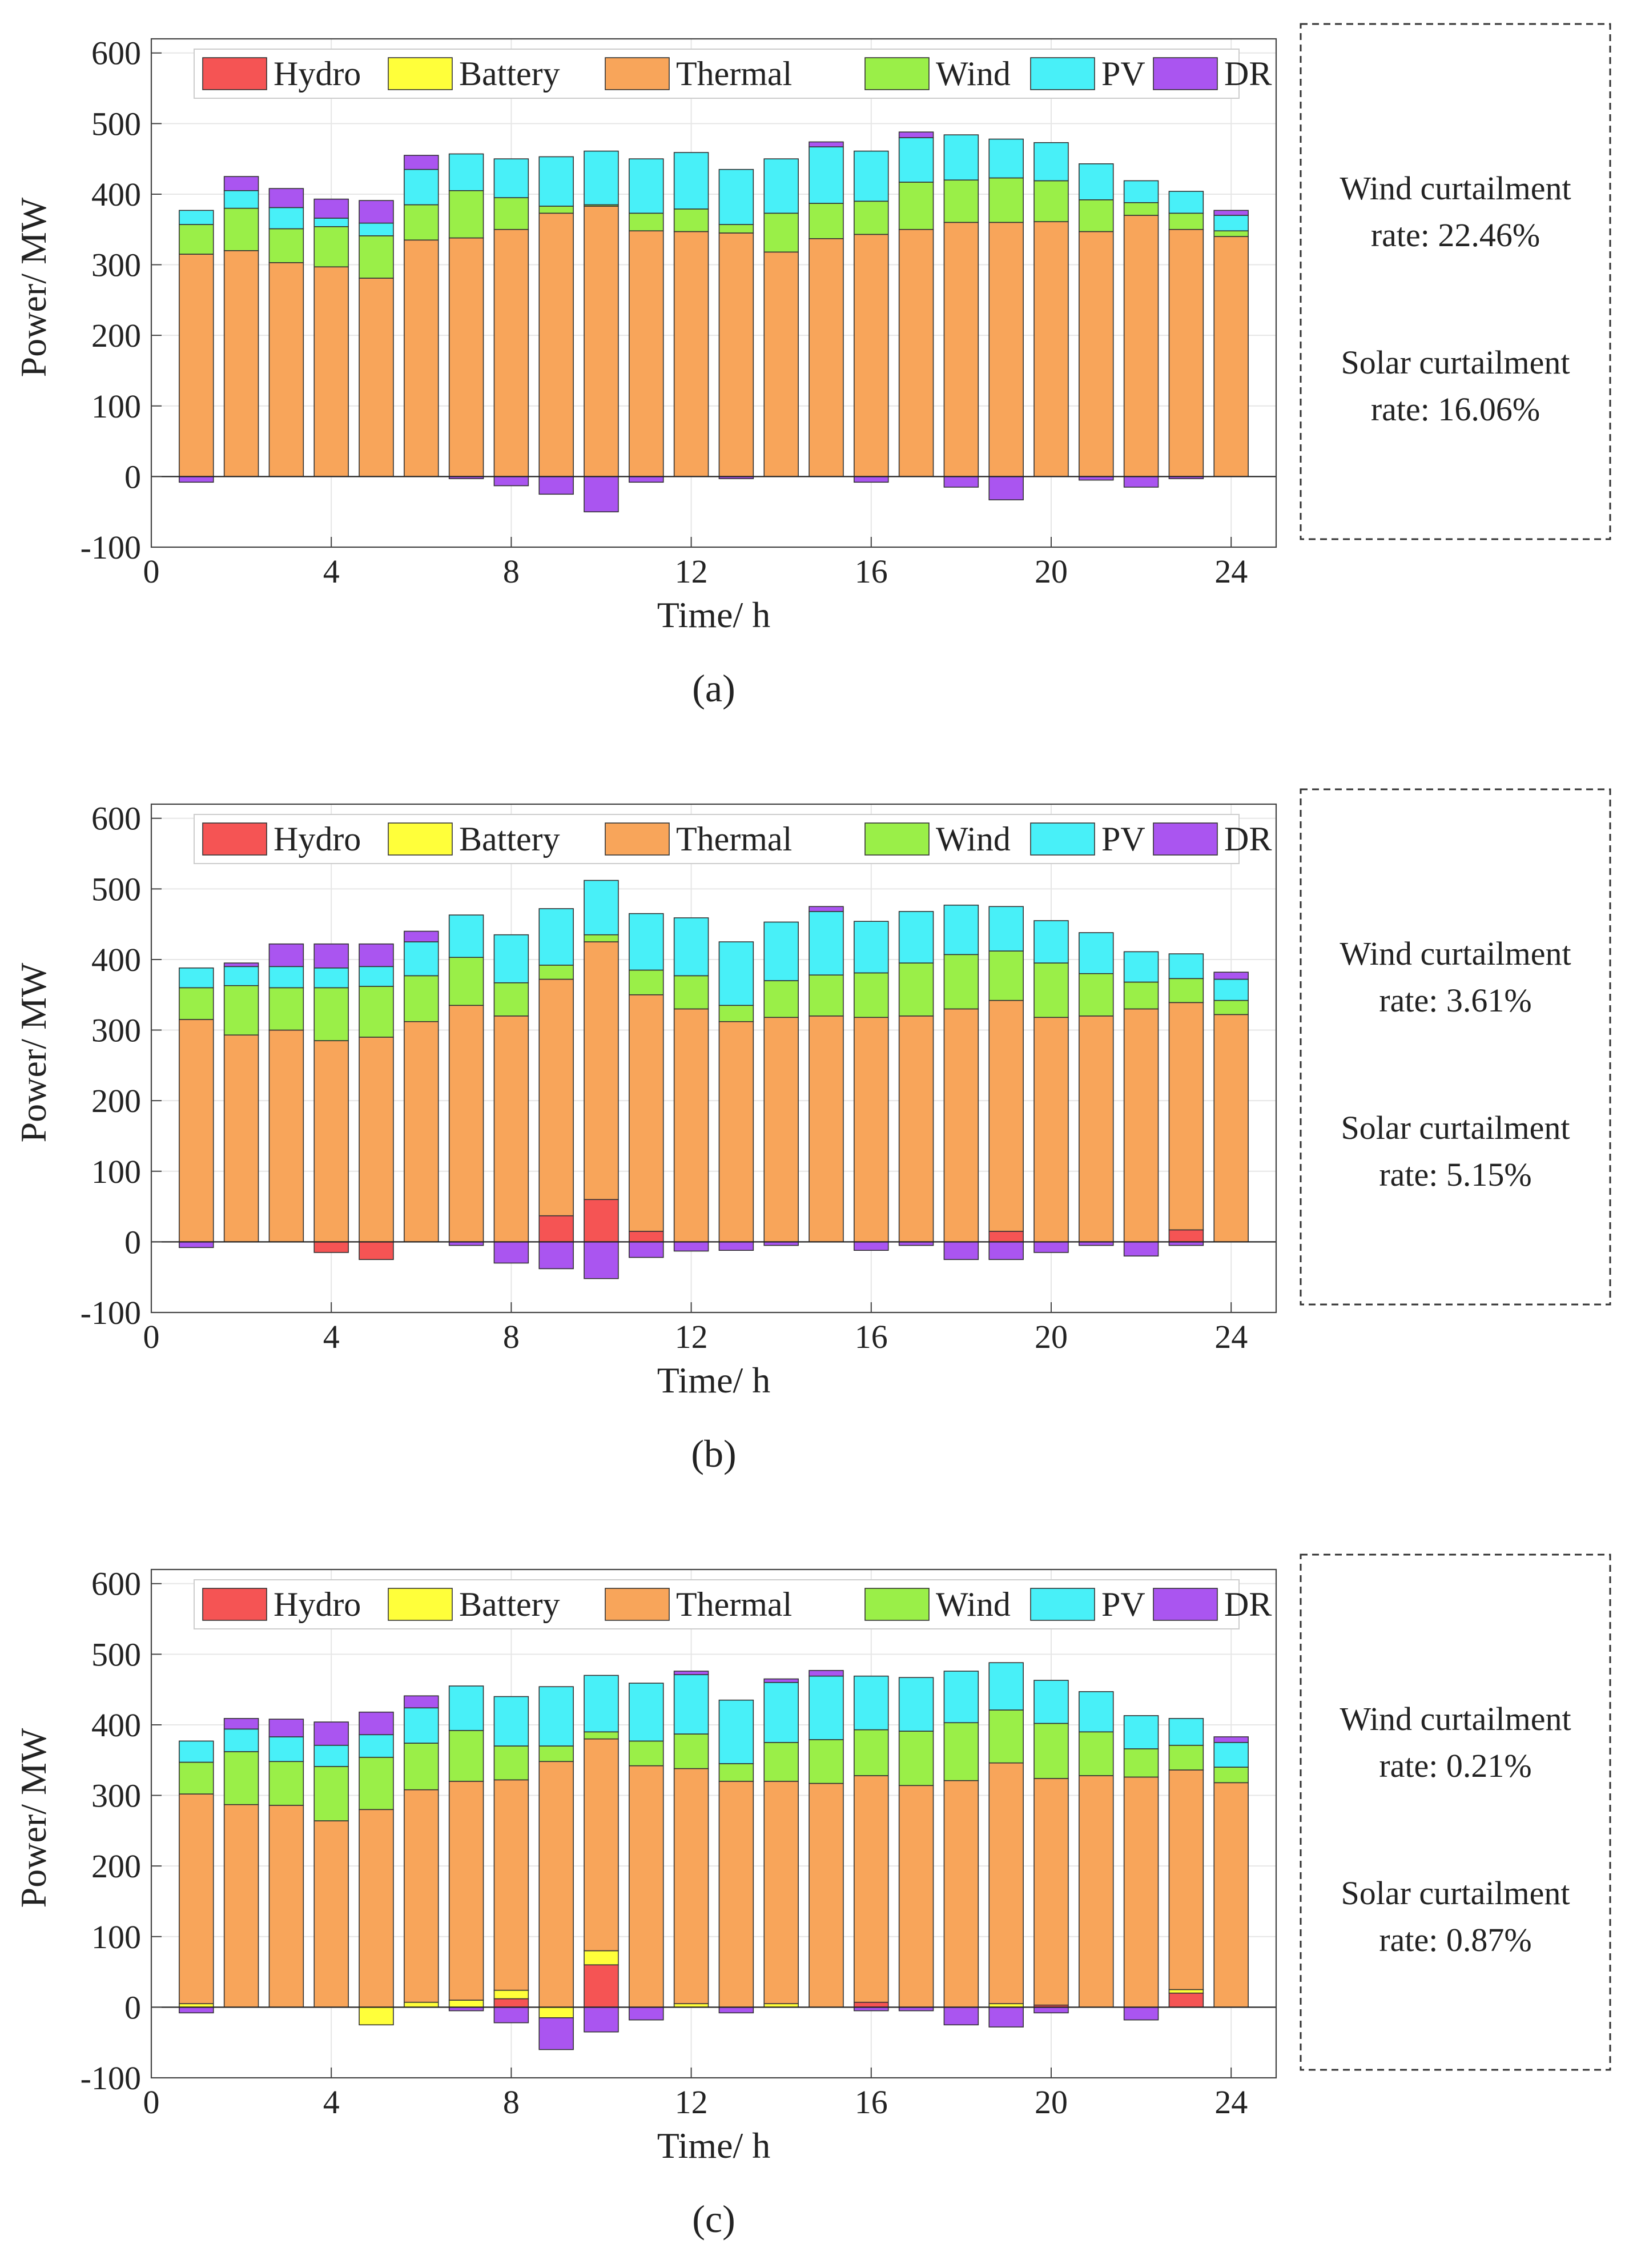  What do you see at coordinates (1185, 73) in the screenshot?
I see `legend-swatch-dr` at bounding box center [1185, 73].